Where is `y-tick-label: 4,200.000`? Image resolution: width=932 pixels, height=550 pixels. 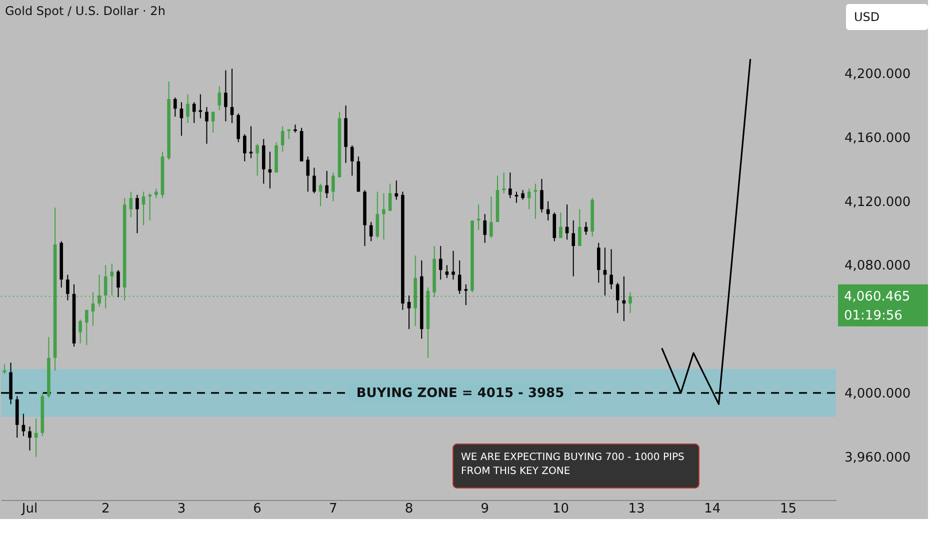 y-tick-label: 4,200.000 is located at coordinates (877, 74).